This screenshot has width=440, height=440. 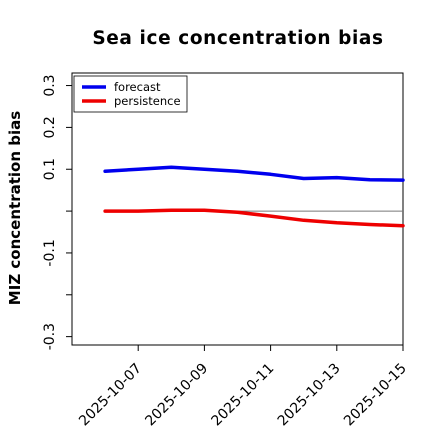 I want to click on x-tick-label: 2025-10-15, so click(x=375, y=395).